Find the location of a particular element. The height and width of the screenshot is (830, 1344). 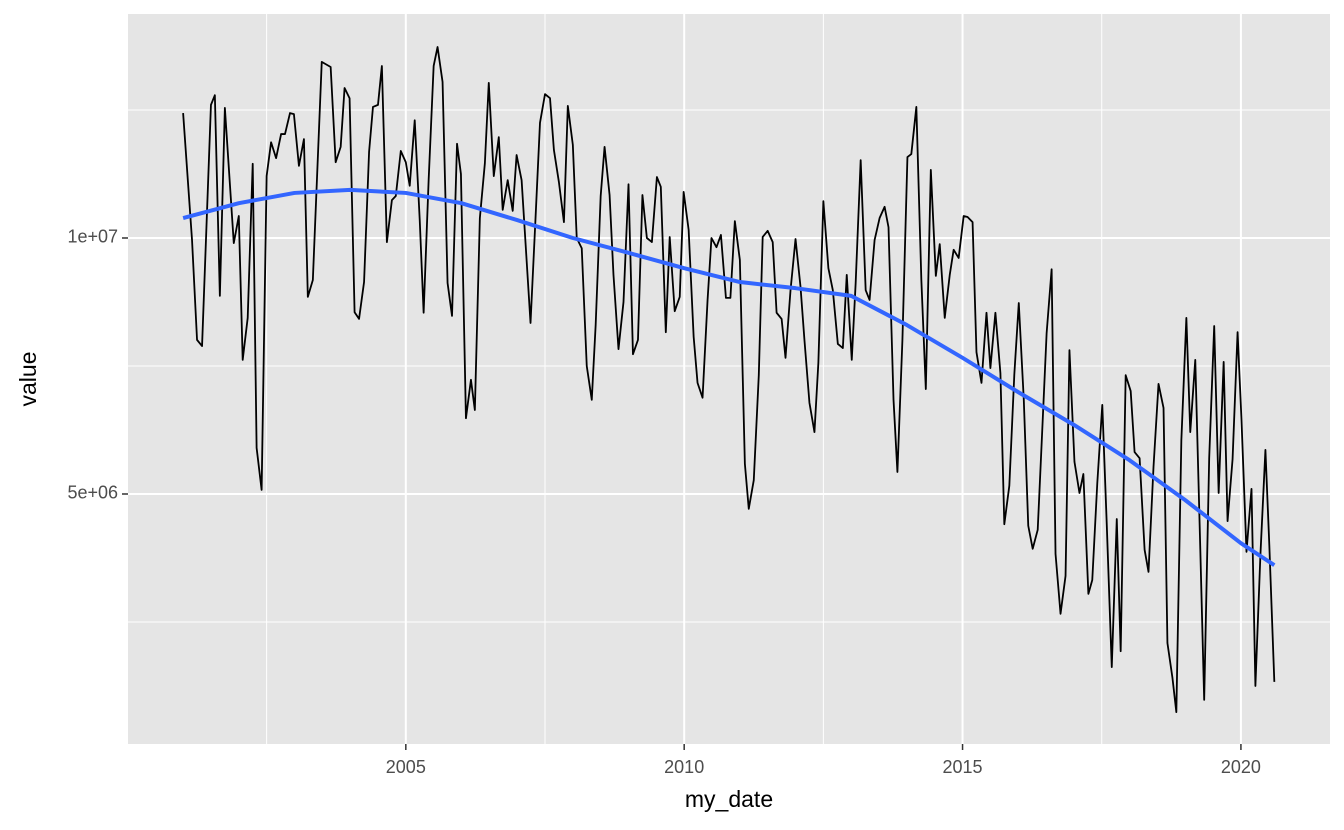

x-tick-label: 2010 is located at coordinates (684, 767).